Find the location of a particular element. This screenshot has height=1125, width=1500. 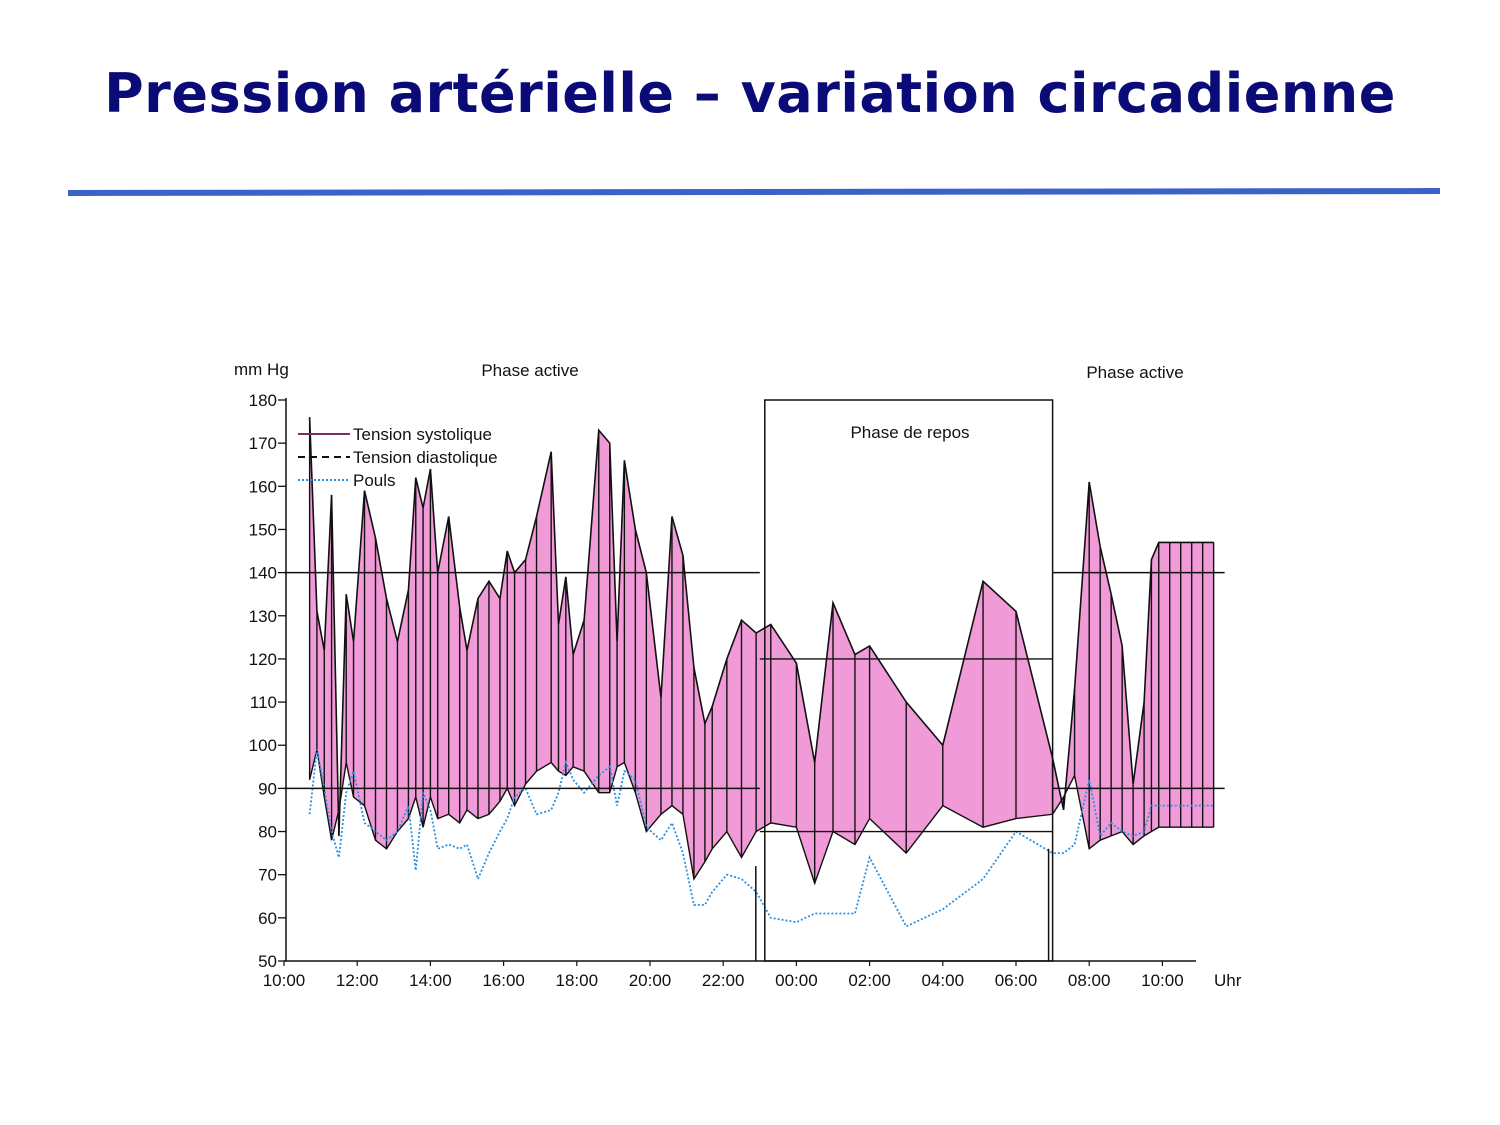

diastolic-line is located at coordinates (761, 817).